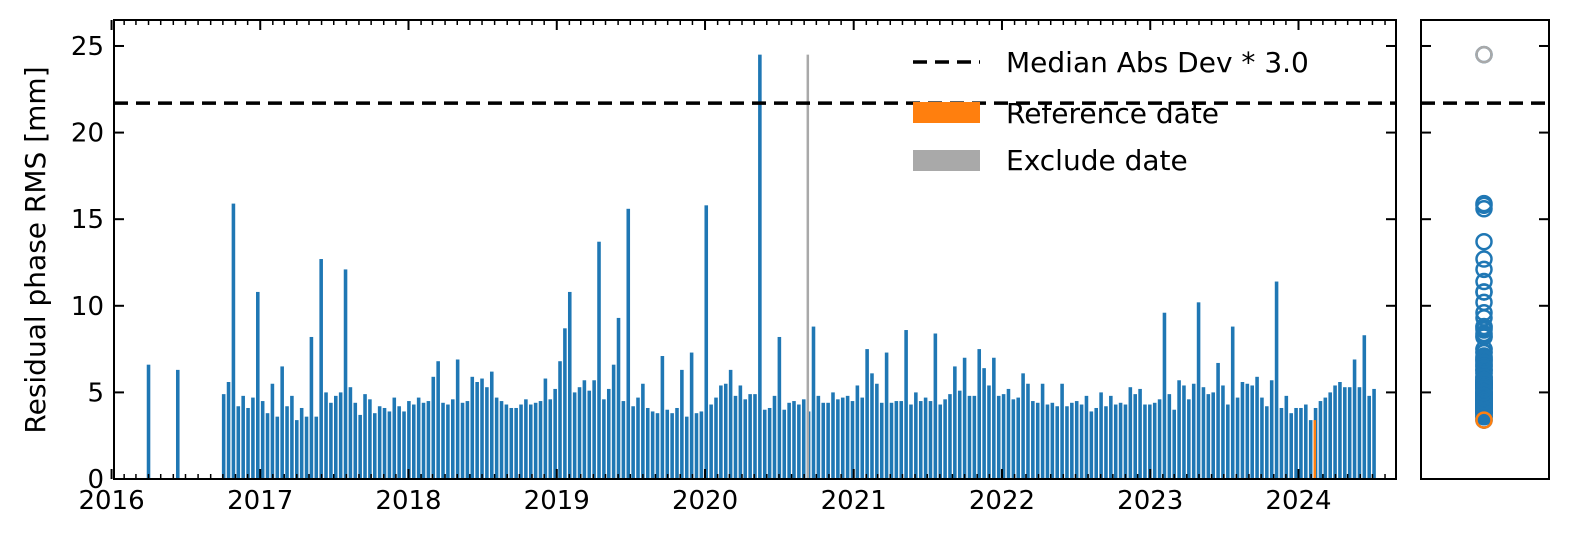 Image resolution: width=1578 pixels, height=545 pixels. Describe the element at coordinates (1485, 249) in the screenshot. I see `side-frame` at that location.